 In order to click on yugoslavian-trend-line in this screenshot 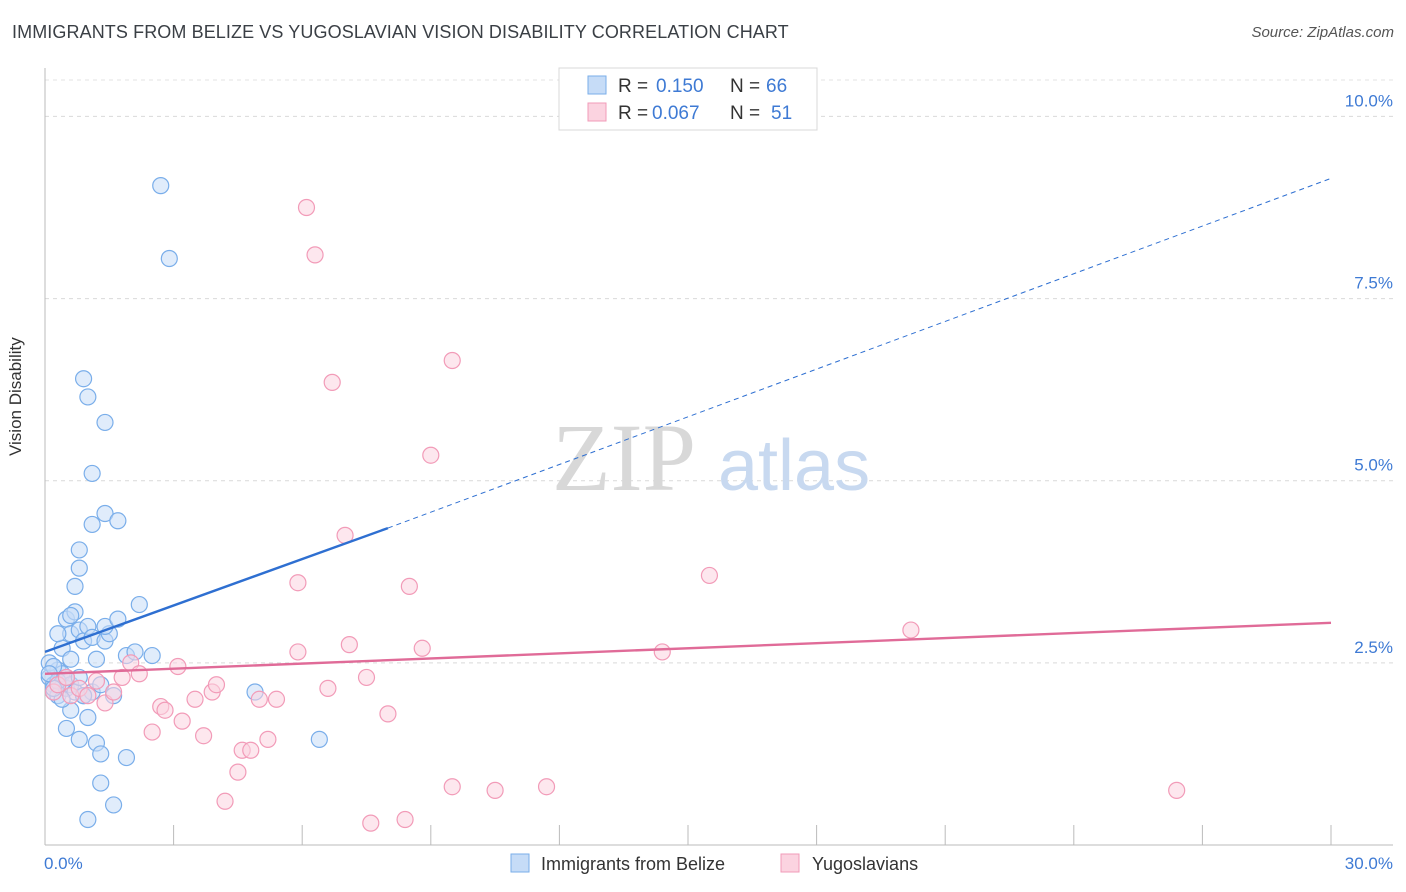, I will do `click(688, 648)`.